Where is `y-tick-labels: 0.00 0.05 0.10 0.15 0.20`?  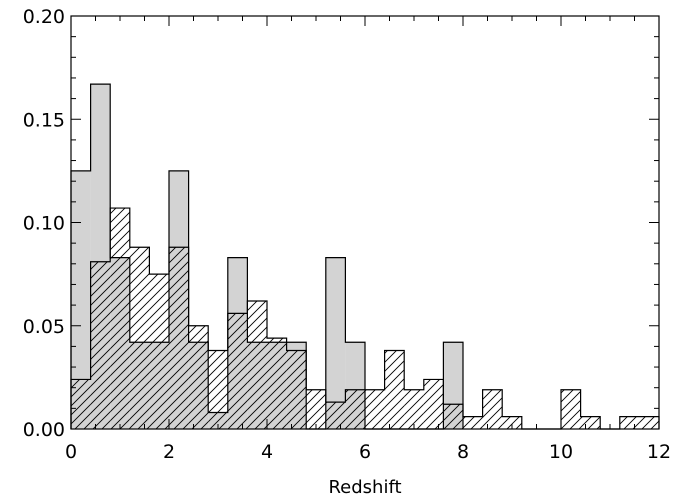 y-tick-labels: 0.00 0.05 0.10 0.15 0.20 is located at coordinates (44, 223).